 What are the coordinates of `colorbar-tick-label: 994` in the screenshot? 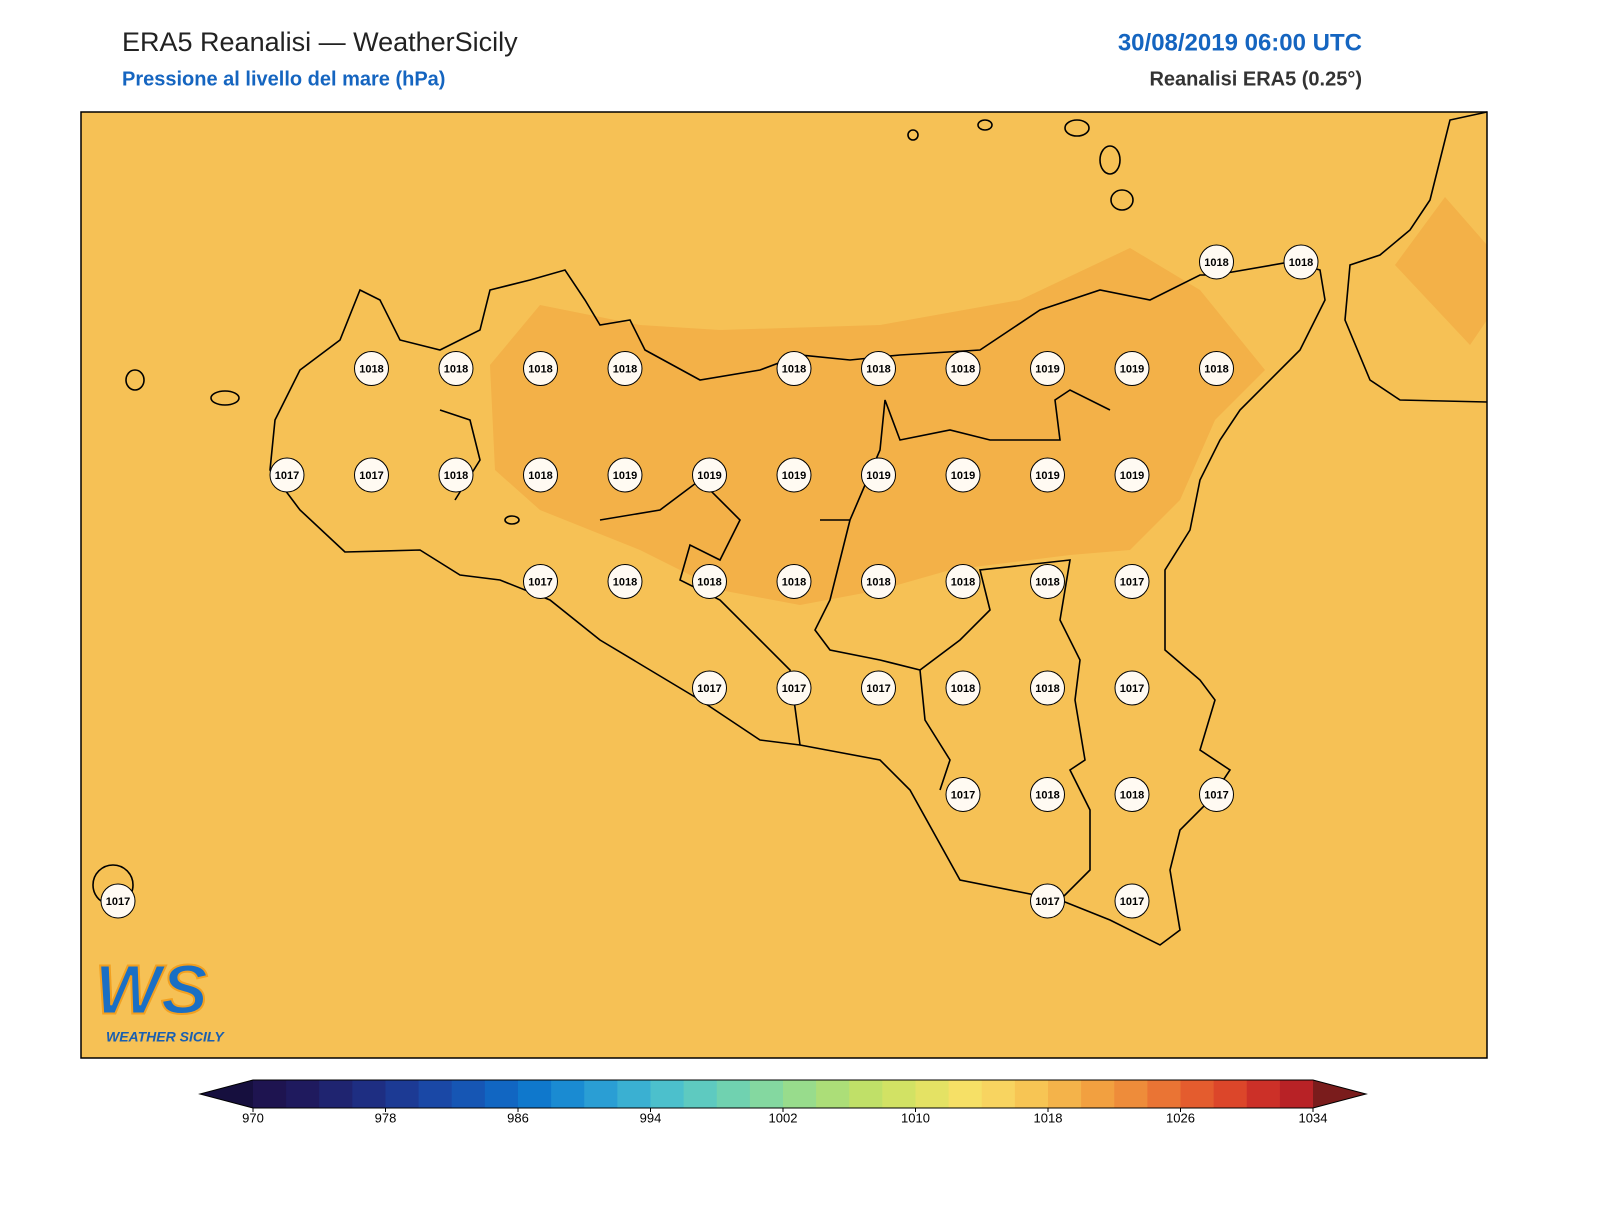 It's located at (651, 1117).